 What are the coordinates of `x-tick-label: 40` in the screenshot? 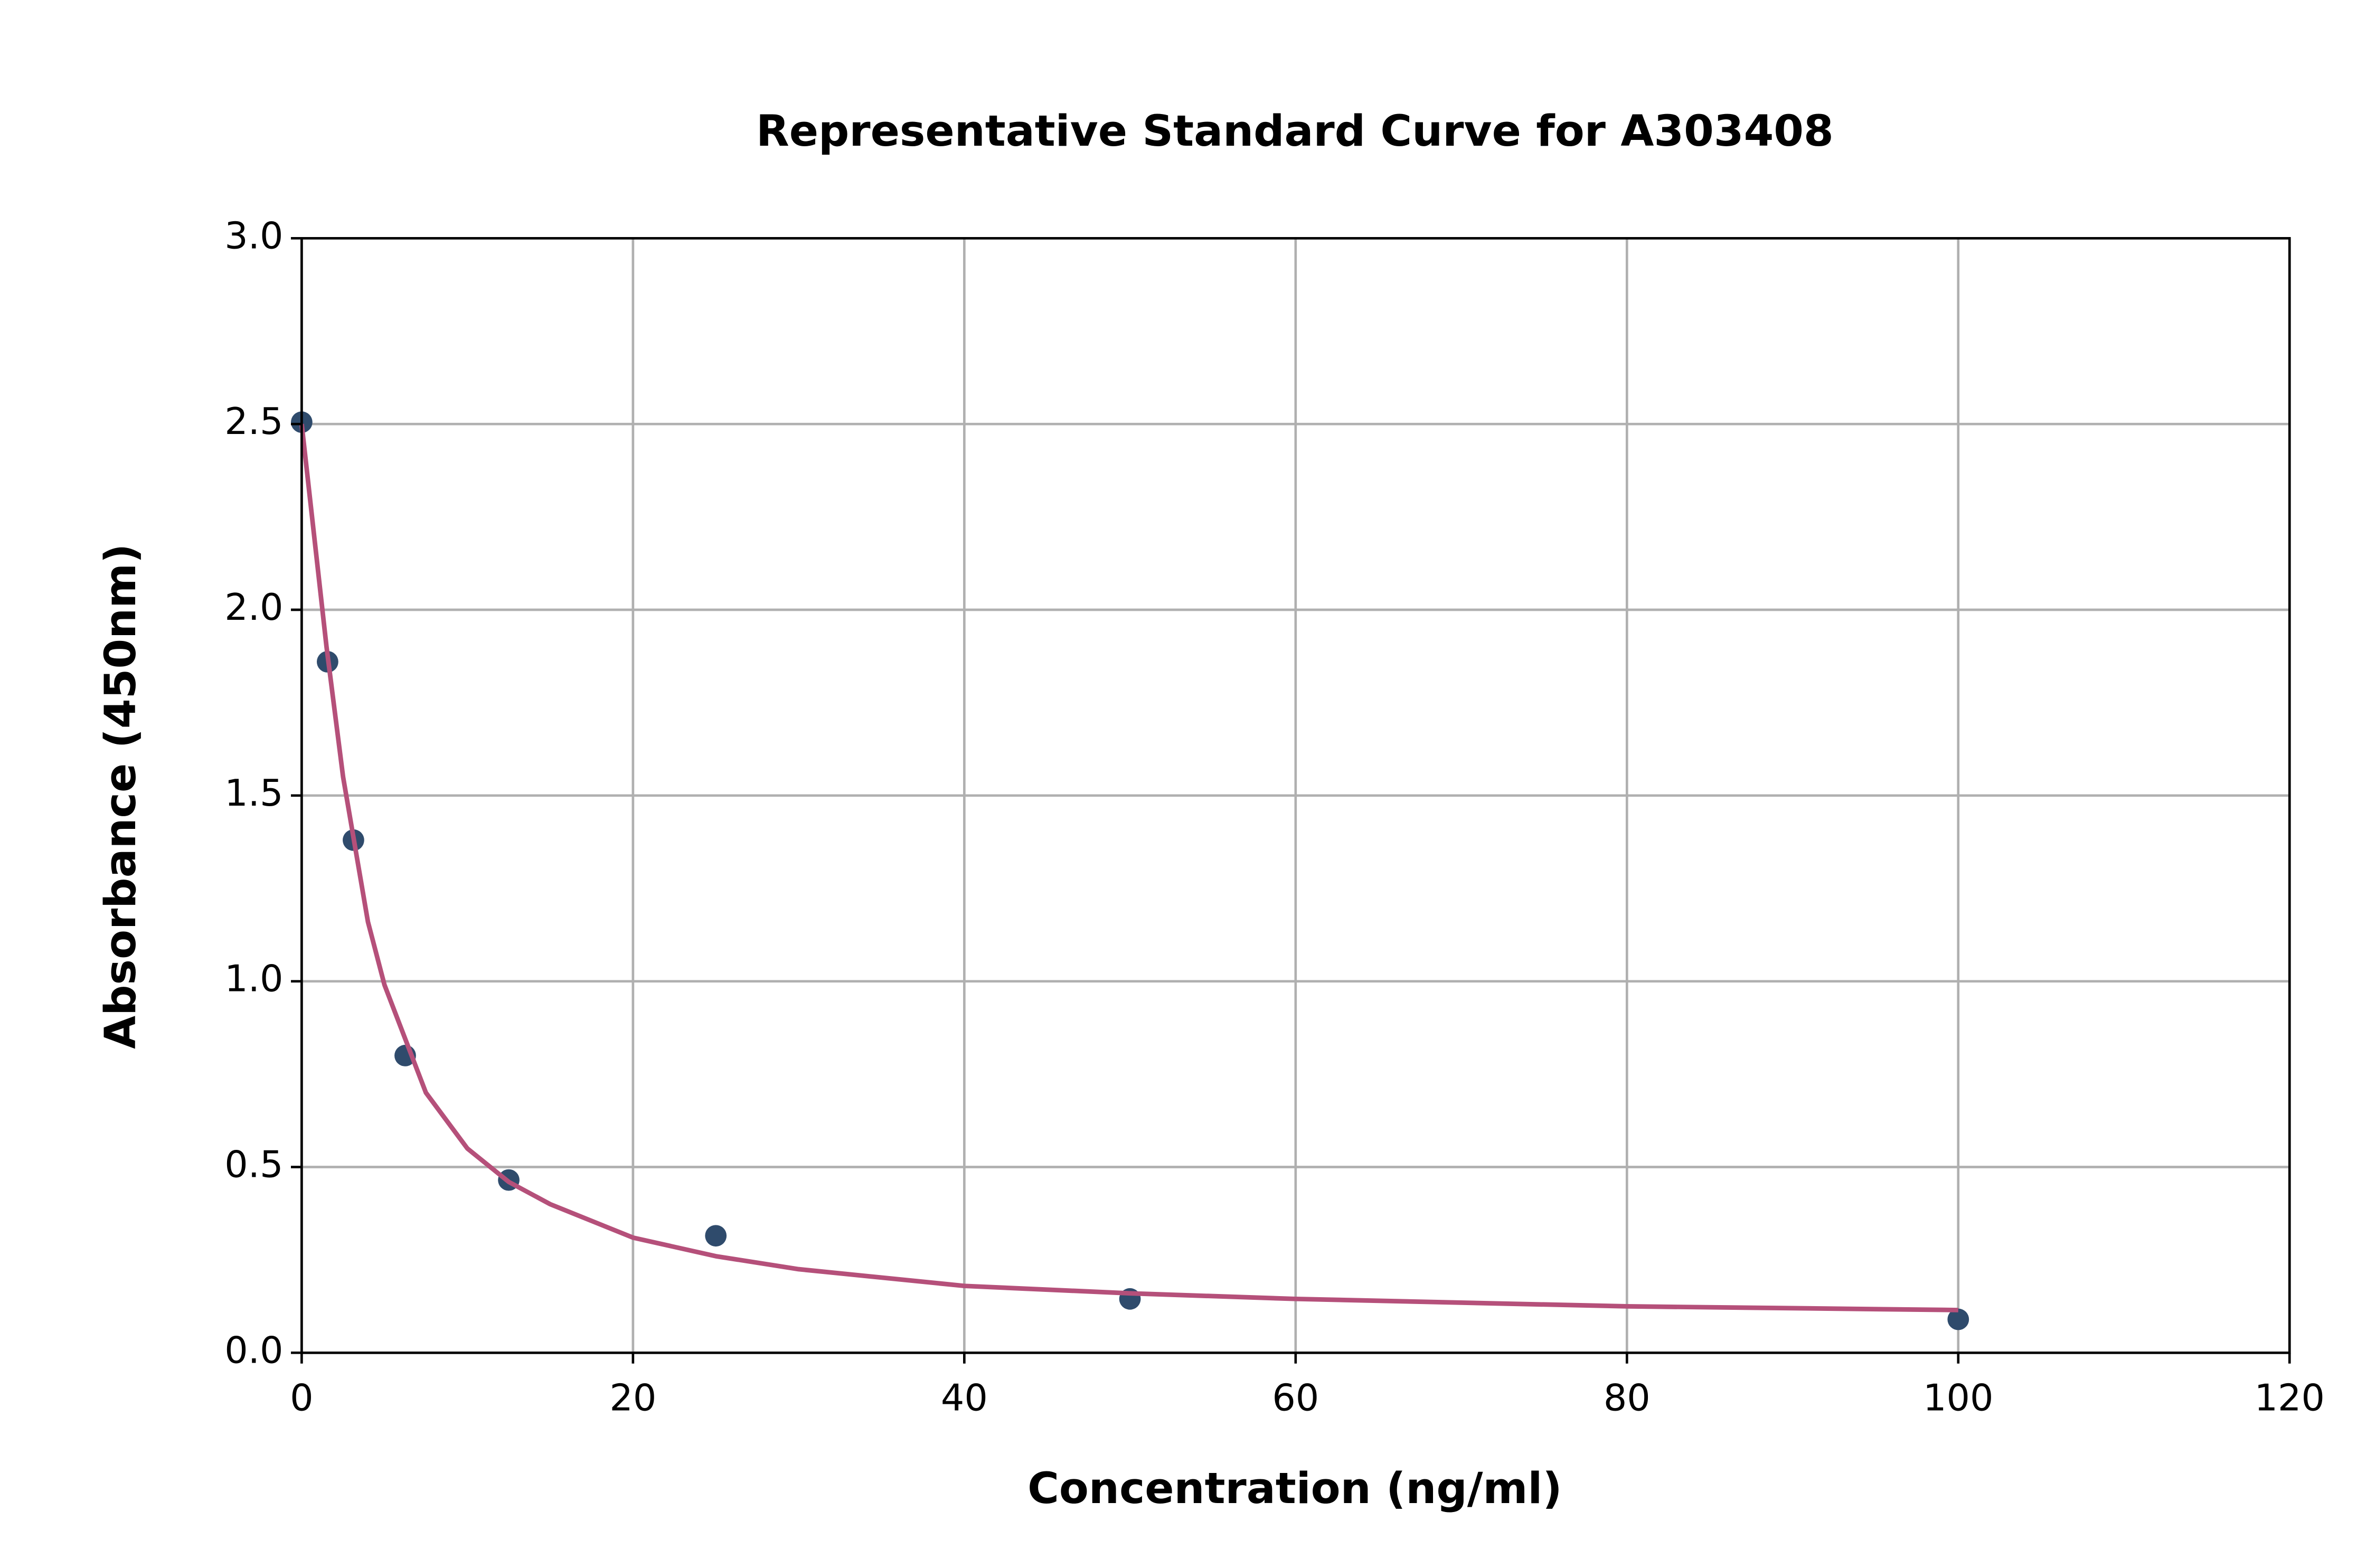 It's located at (965, 1398).